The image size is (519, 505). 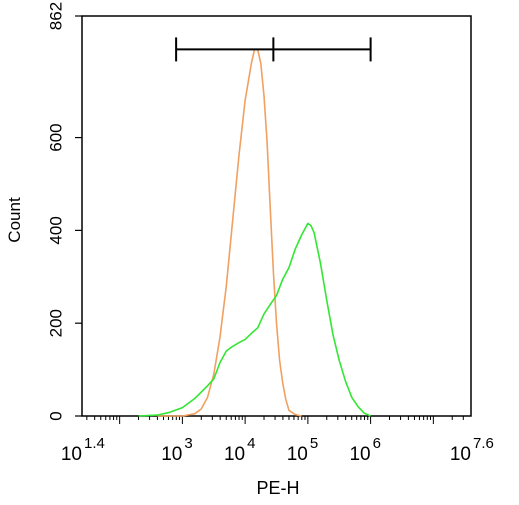 What do you see at coordinates (56, 323) in the screenshot?
I see `y-tick-label: 200` at bounding box center [56, 323].